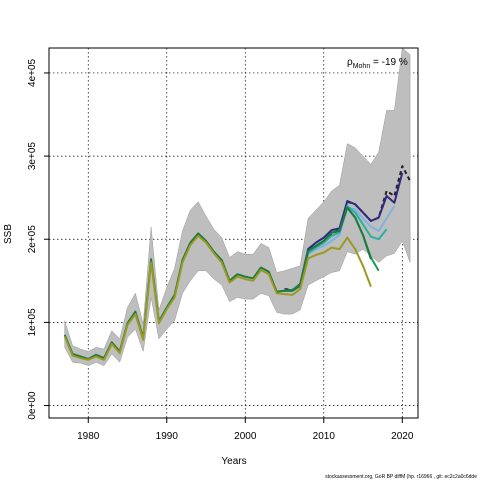  Describe the element at coordinates (233, 461) in the screenshot. I see `x-axis-title: Years` at that location.